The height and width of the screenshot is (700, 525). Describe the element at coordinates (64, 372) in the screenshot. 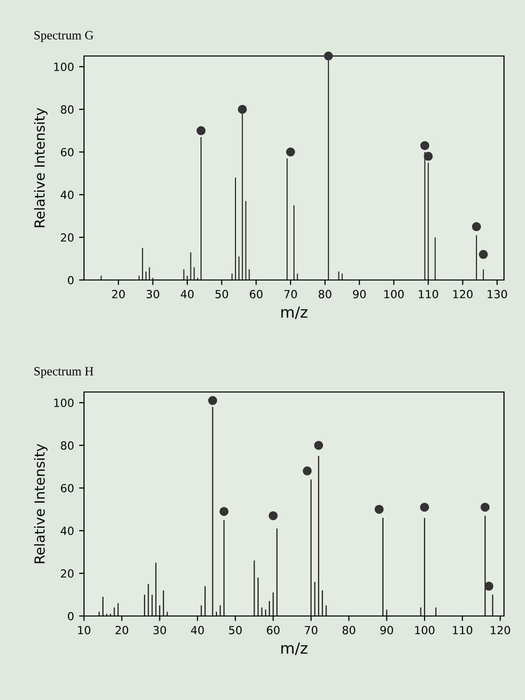

I see `chart-title: Spectrum H` at that location.